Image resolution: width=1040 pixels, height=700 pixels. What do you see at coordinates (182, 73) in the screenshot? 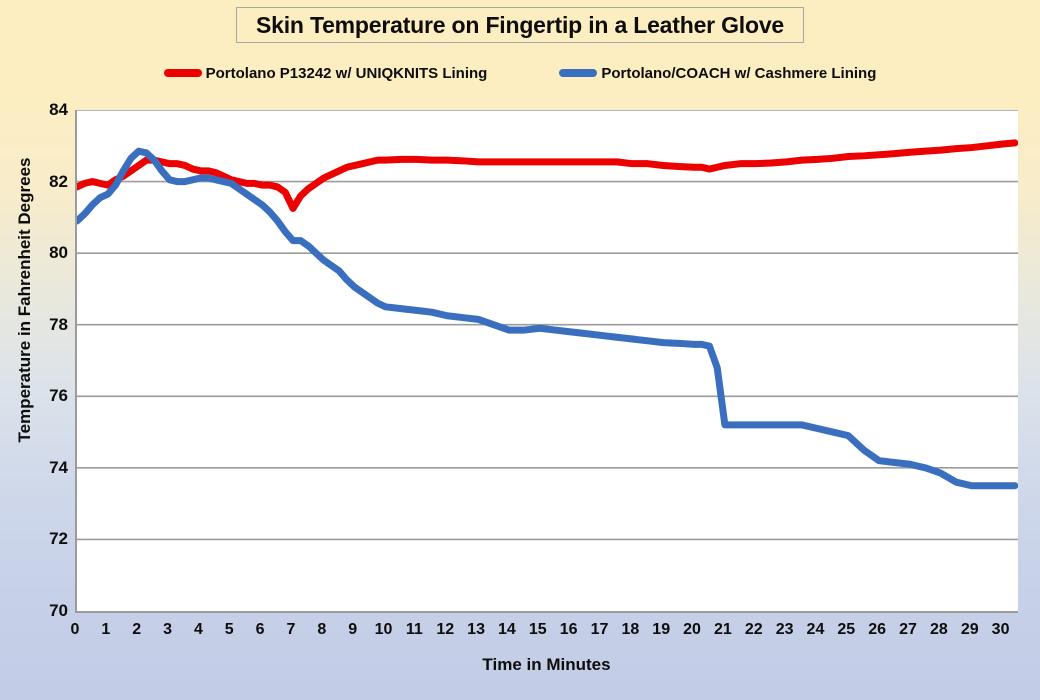
I see `legend-swatch-red-icon` at bounding box center [182, 73].